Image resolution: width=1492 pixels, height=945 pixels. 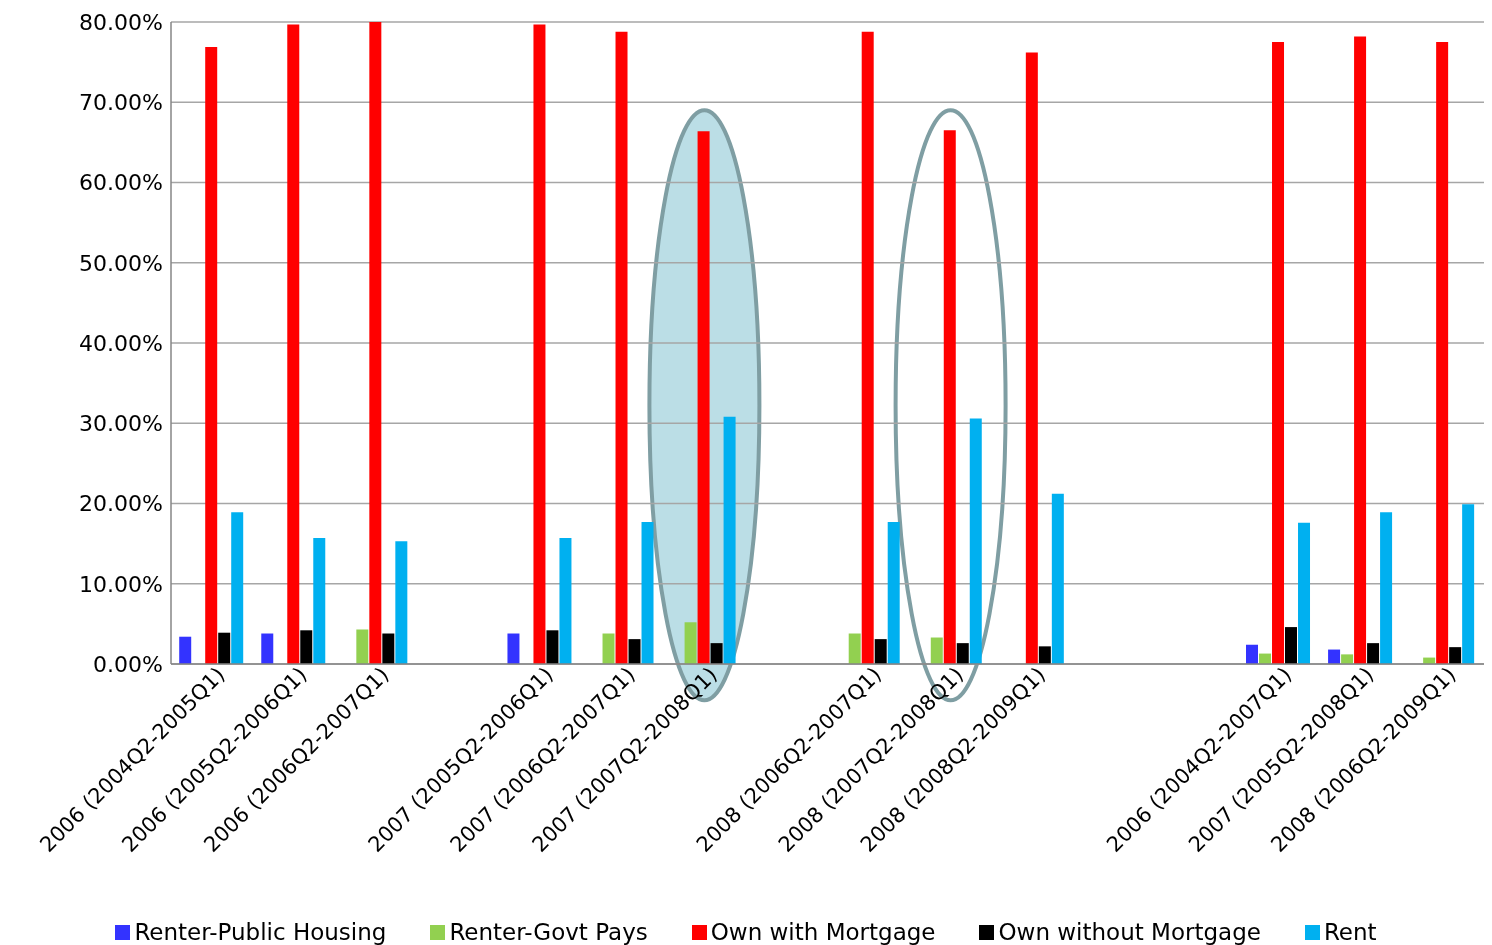 I want to click on legend-label: Rent, so click(x=1350, y=932).